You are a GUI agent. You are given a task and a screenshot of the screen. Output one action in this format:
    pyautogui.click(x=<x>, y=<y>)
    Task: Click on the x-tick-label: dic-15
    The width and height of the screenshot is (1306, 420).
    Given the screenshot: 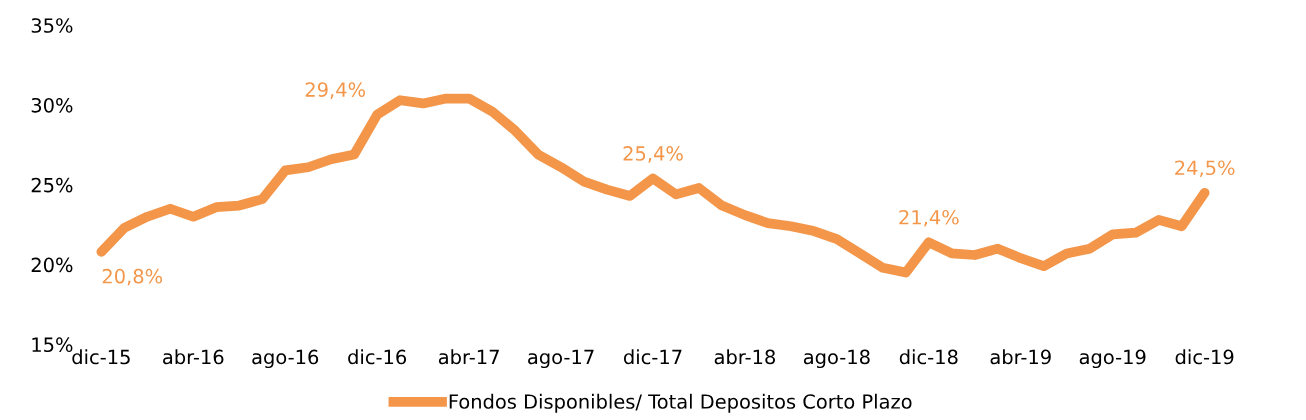 What is the action you would take?
    pyautogui.click(x=101, y=357)
    